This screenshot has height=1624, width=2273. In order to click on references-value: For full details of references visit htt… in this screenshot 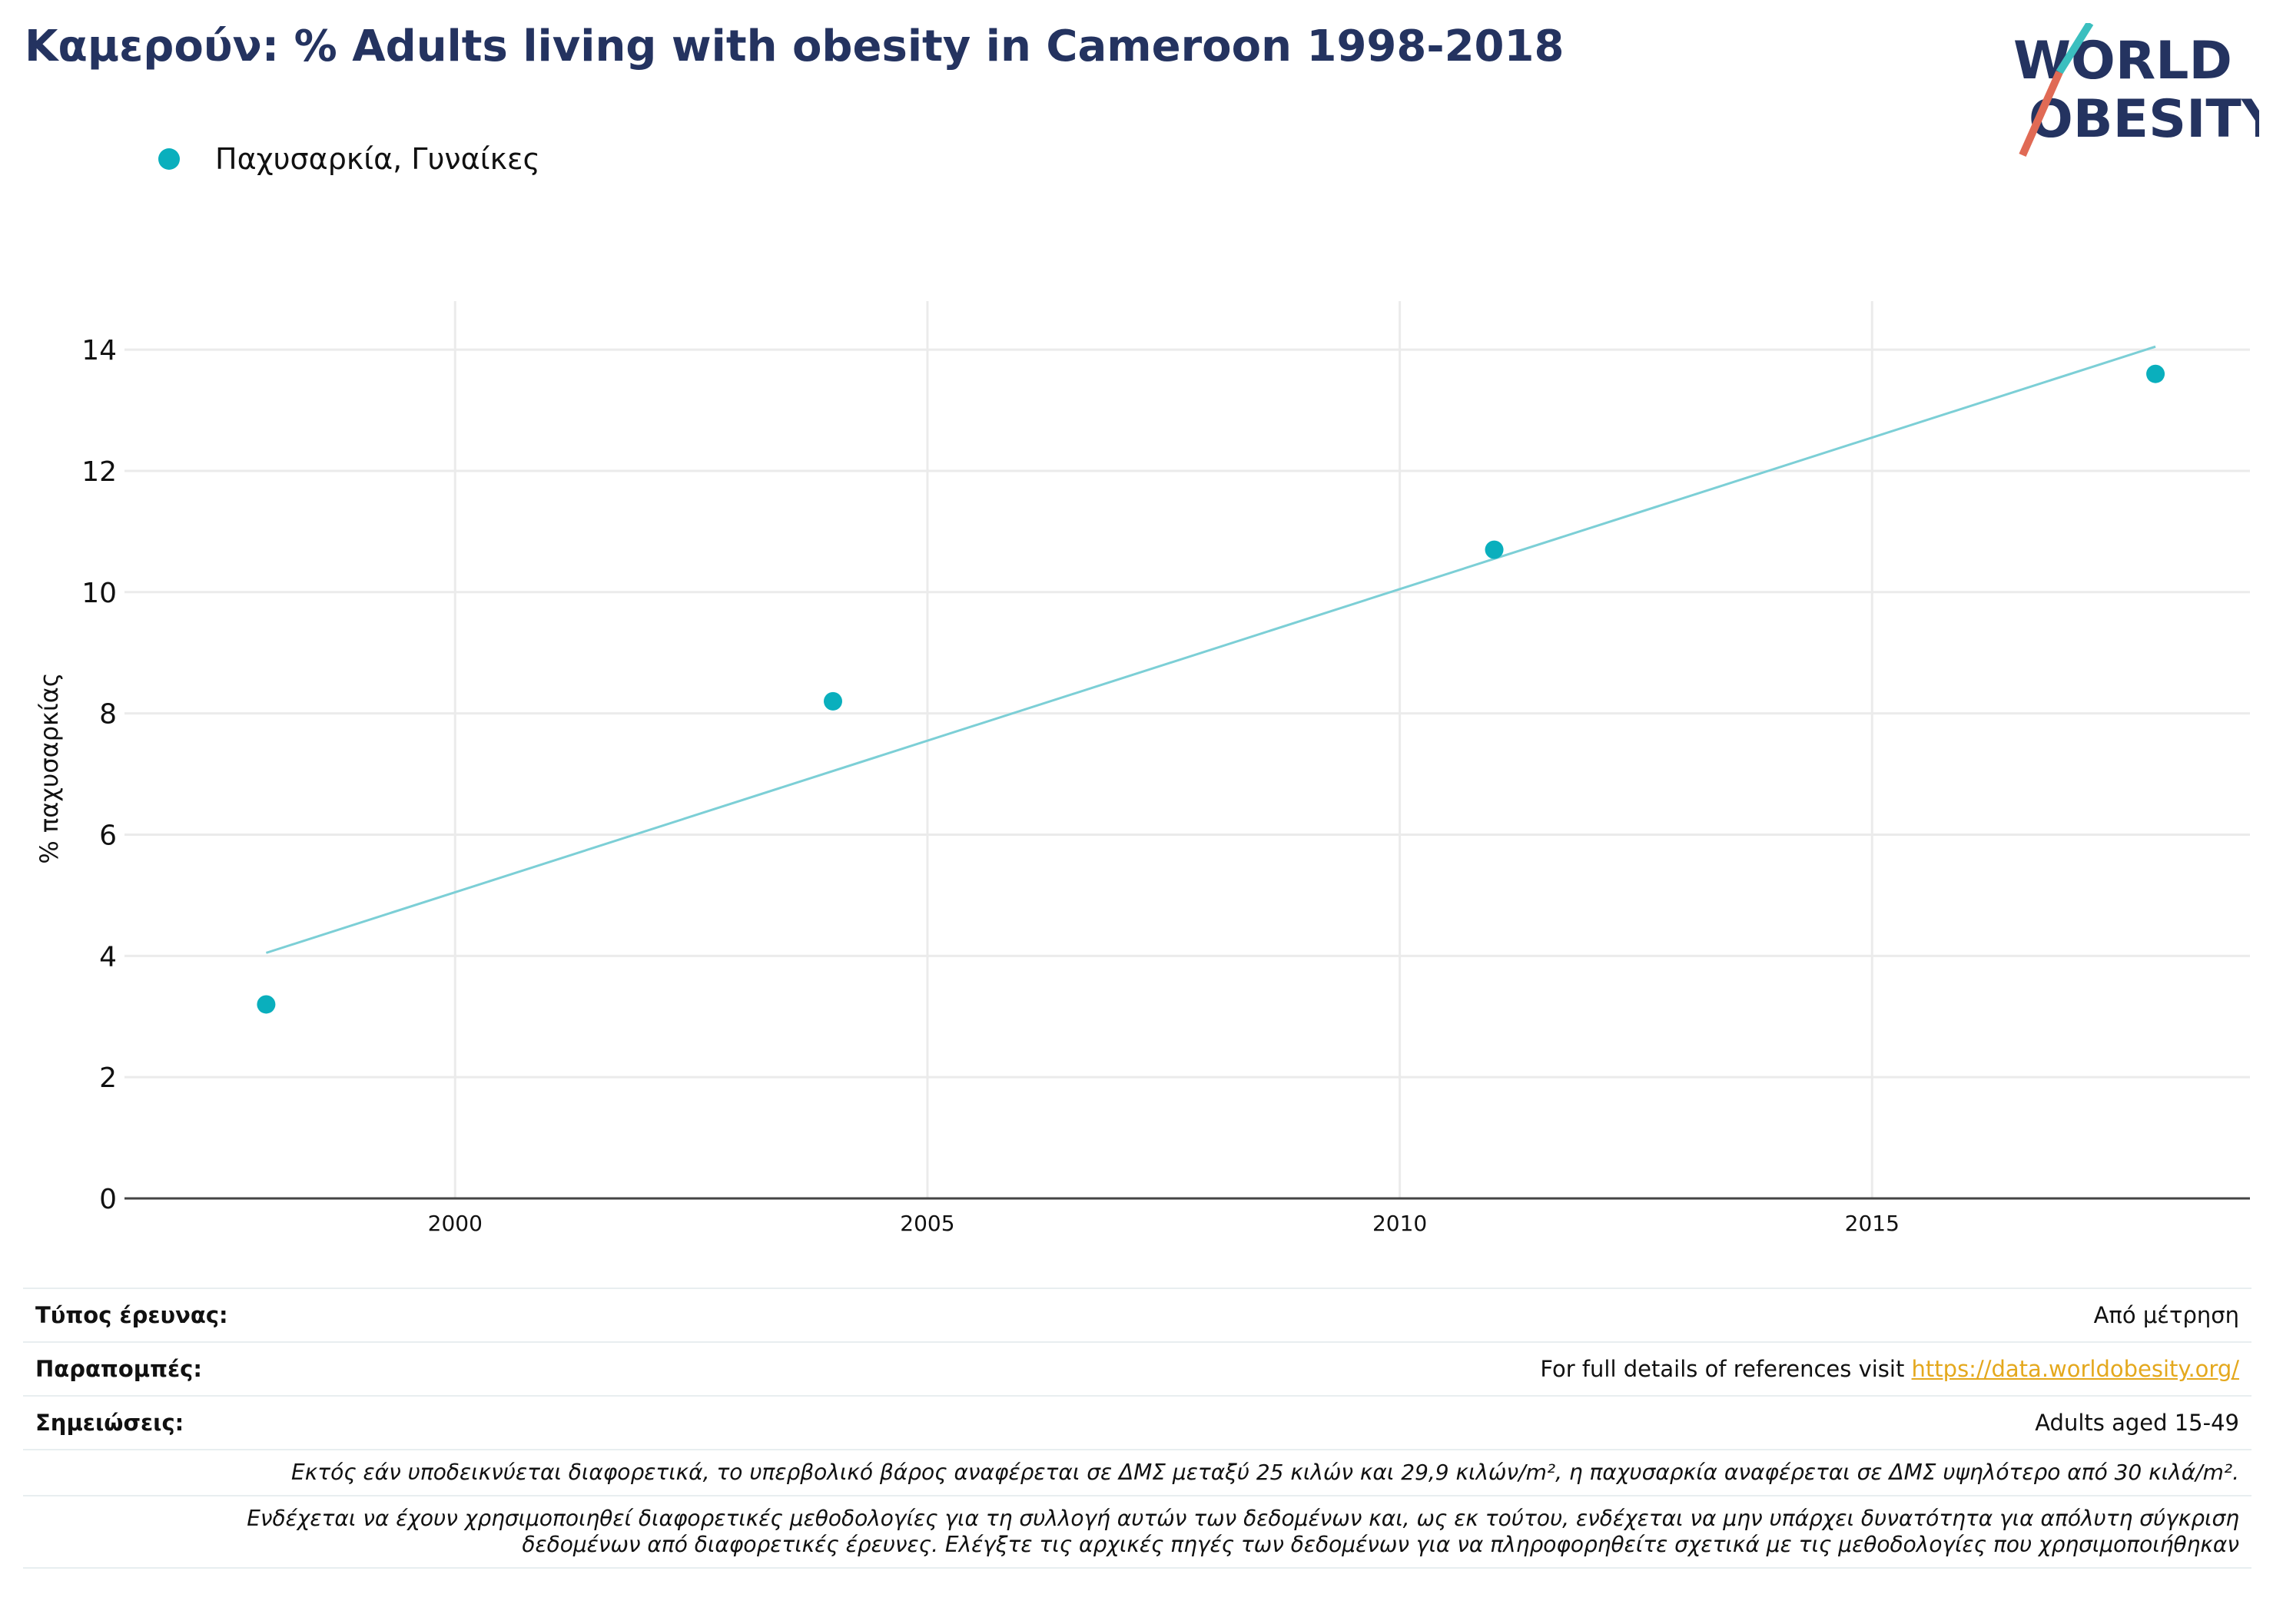, I will do `click(1890, 1369)`.